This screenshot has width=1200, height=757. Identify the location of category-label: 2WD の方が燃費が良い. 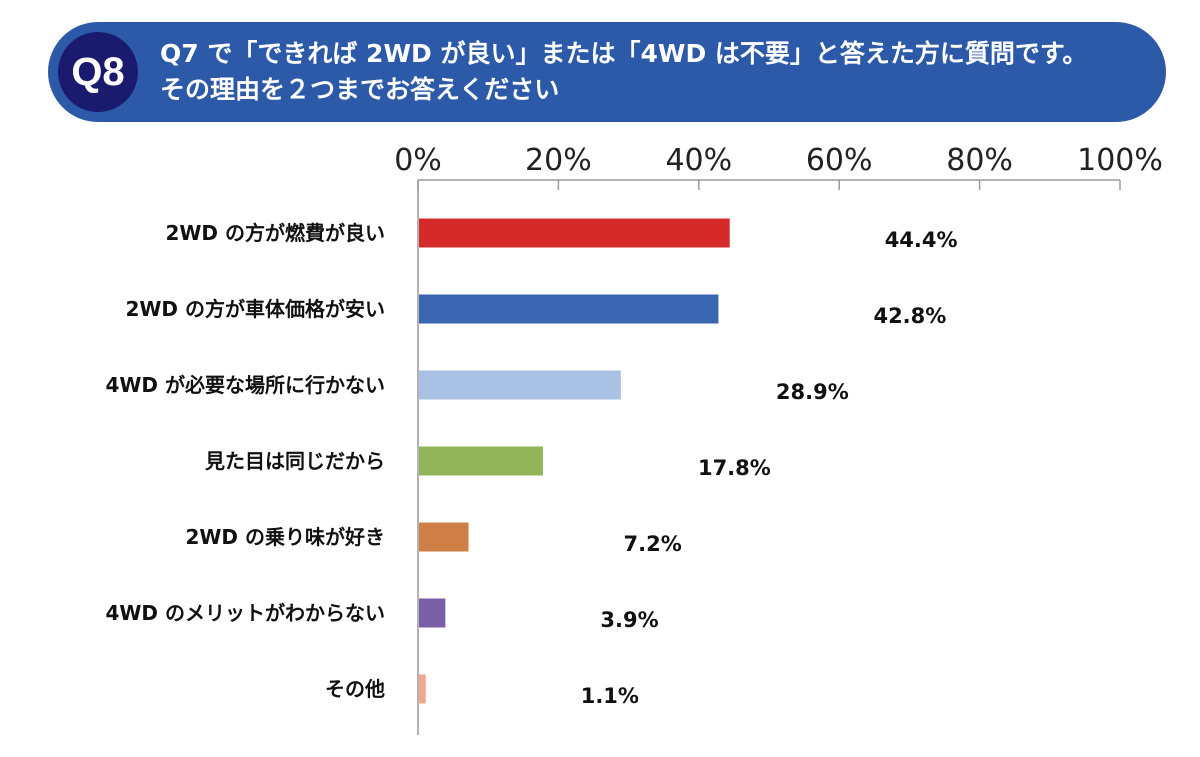
(275, 233).